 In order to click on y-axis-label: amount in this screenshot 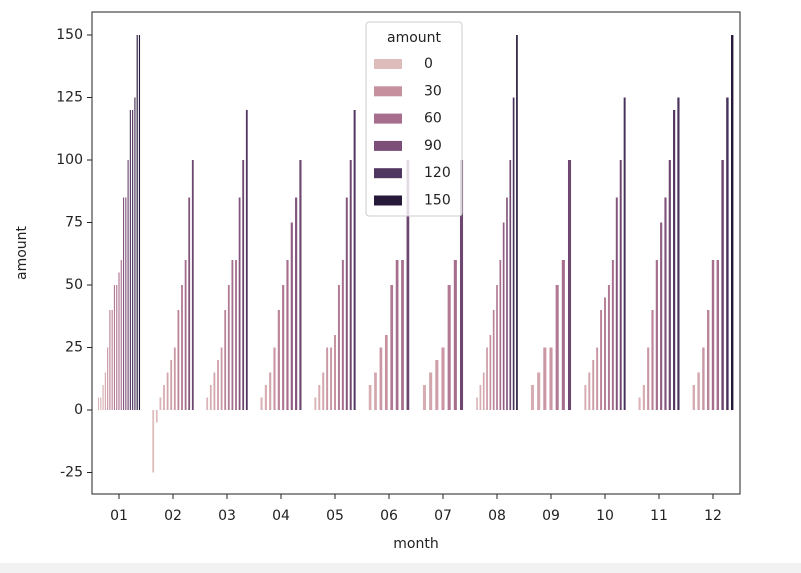, I will do `click(22, 252)`.